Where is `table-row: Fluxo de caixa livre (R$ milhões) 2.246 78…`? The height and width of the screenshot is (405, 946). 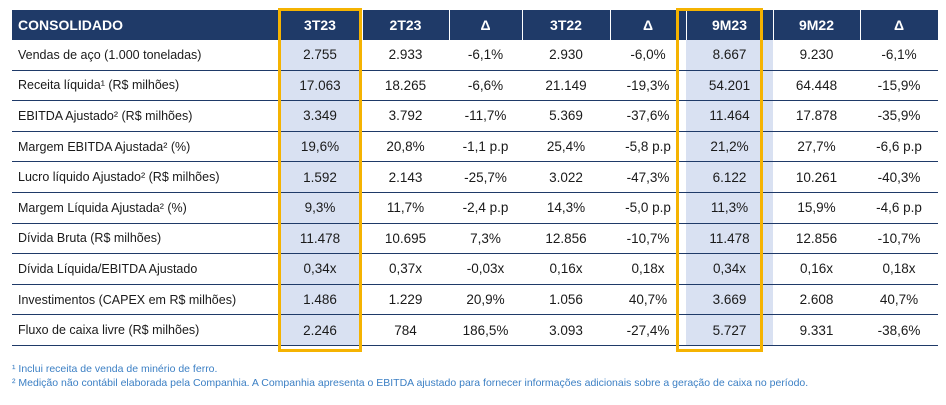
table-row: Fluxo de caixa livre (R$ milhões) 2.246 78… is located at coordinates (475, 330).